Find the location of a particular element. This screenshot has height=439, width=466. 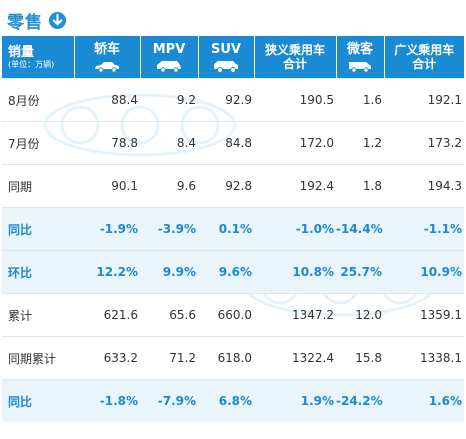

cell-narrow: 1.9% is located at coordinates (295, 400).